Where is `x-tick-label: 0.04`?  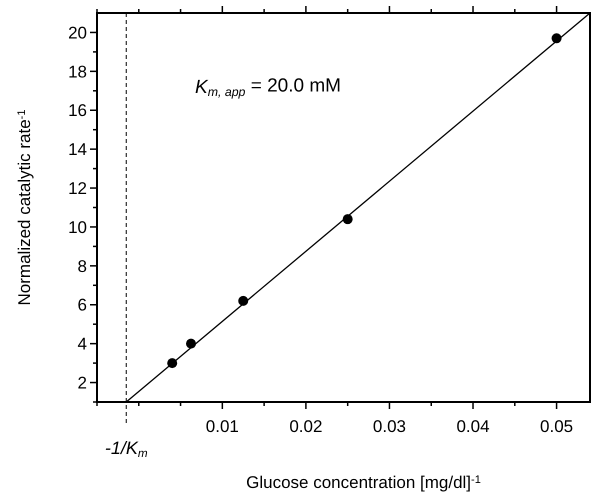
x-tick-label: 0.04 is located at coordinates (473, 426).